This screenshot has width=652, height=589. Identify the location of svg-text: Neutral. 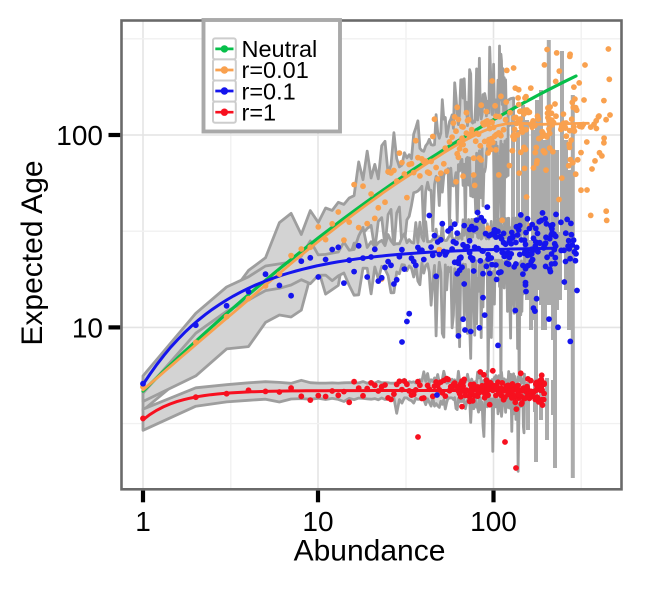
(280, 49).